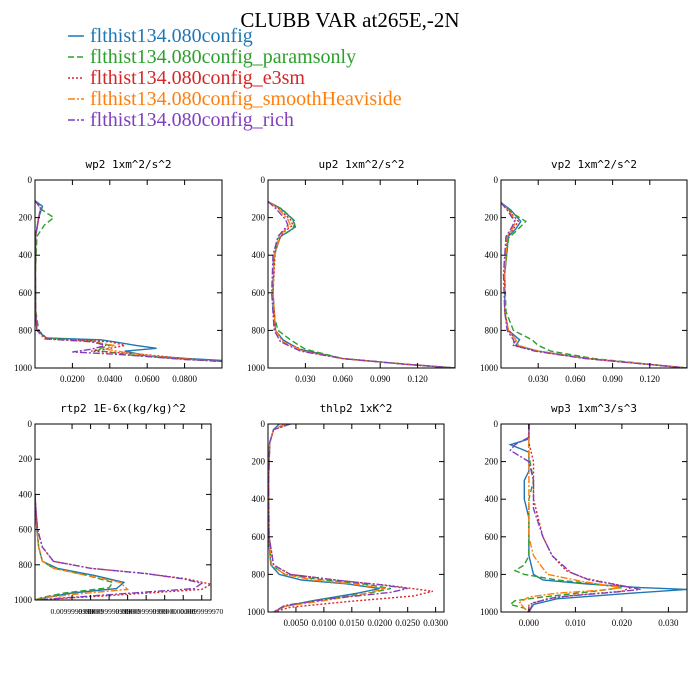 The height and width of the screenshot is (700, 700). What do you see at coordinates (435, 623) in the screenshot?
I see `x-tick-label: 0.0300` at bounding box center [435, 623].